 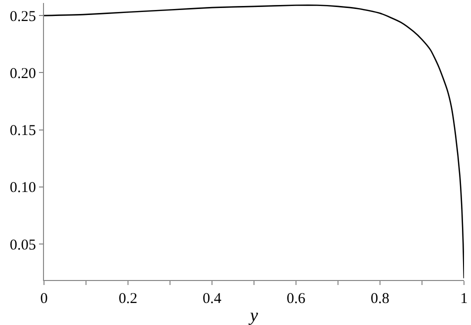 What do you see at coordinates (296, 299) in the screenshot?
I see `x-tick-label: 0.6` at bounding box center [296, 299].